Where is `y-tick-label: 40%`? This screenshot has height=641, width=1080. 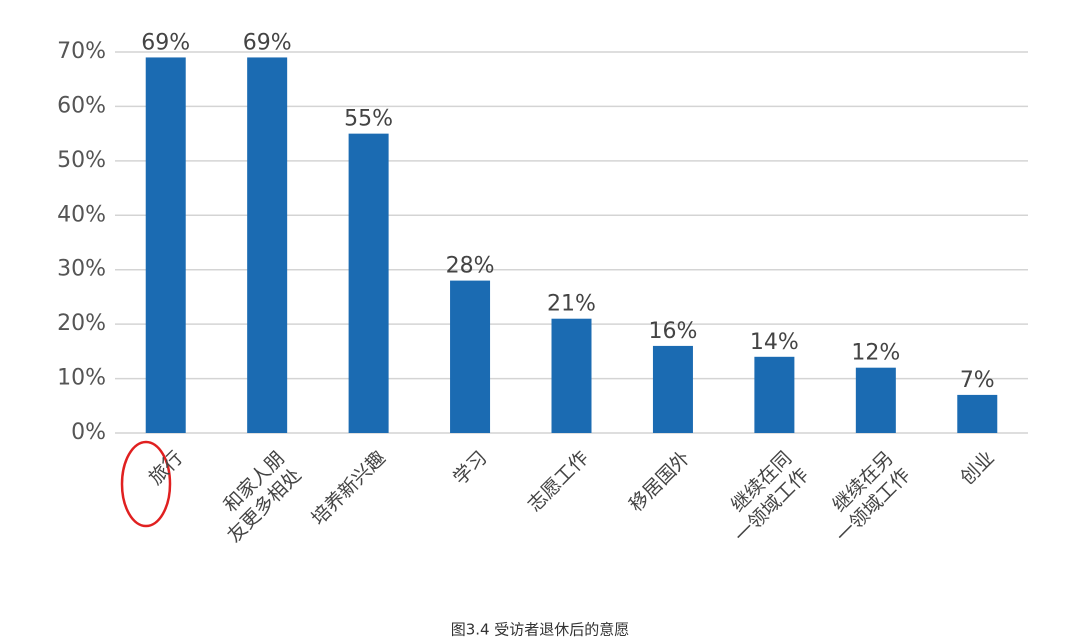
y-tick-label: 40% is located at coordinates (81, 214).